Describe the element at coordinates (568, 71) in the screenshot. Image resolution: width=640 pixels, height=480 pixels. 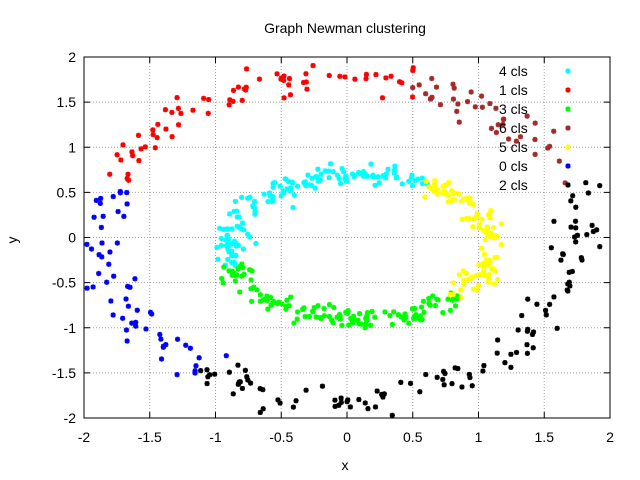
I see `legend-marker` at that location.